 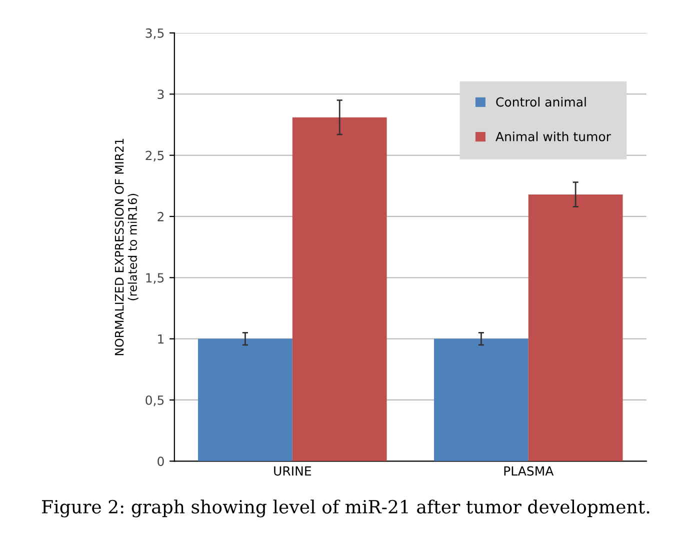 What do you see at coordinates (529, 471) in the screenshot?
I see `x-tick-label: PLASMA` at bounding box center [529, 471].